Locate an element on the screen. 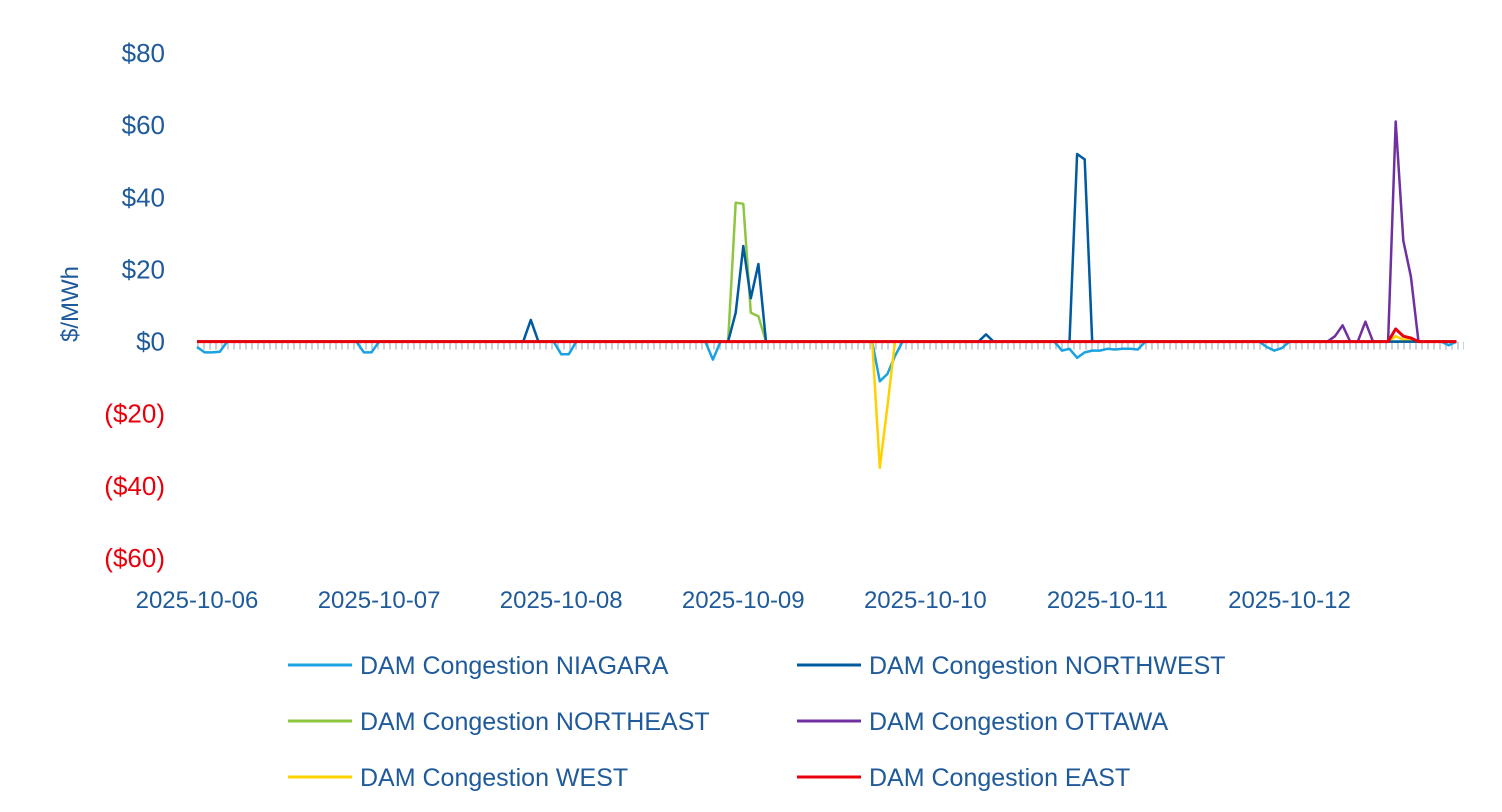 This screenshot has height=812, width=1502. legend-label: DAM Congestion OTTAWA is located at coordinates (1018, 722).